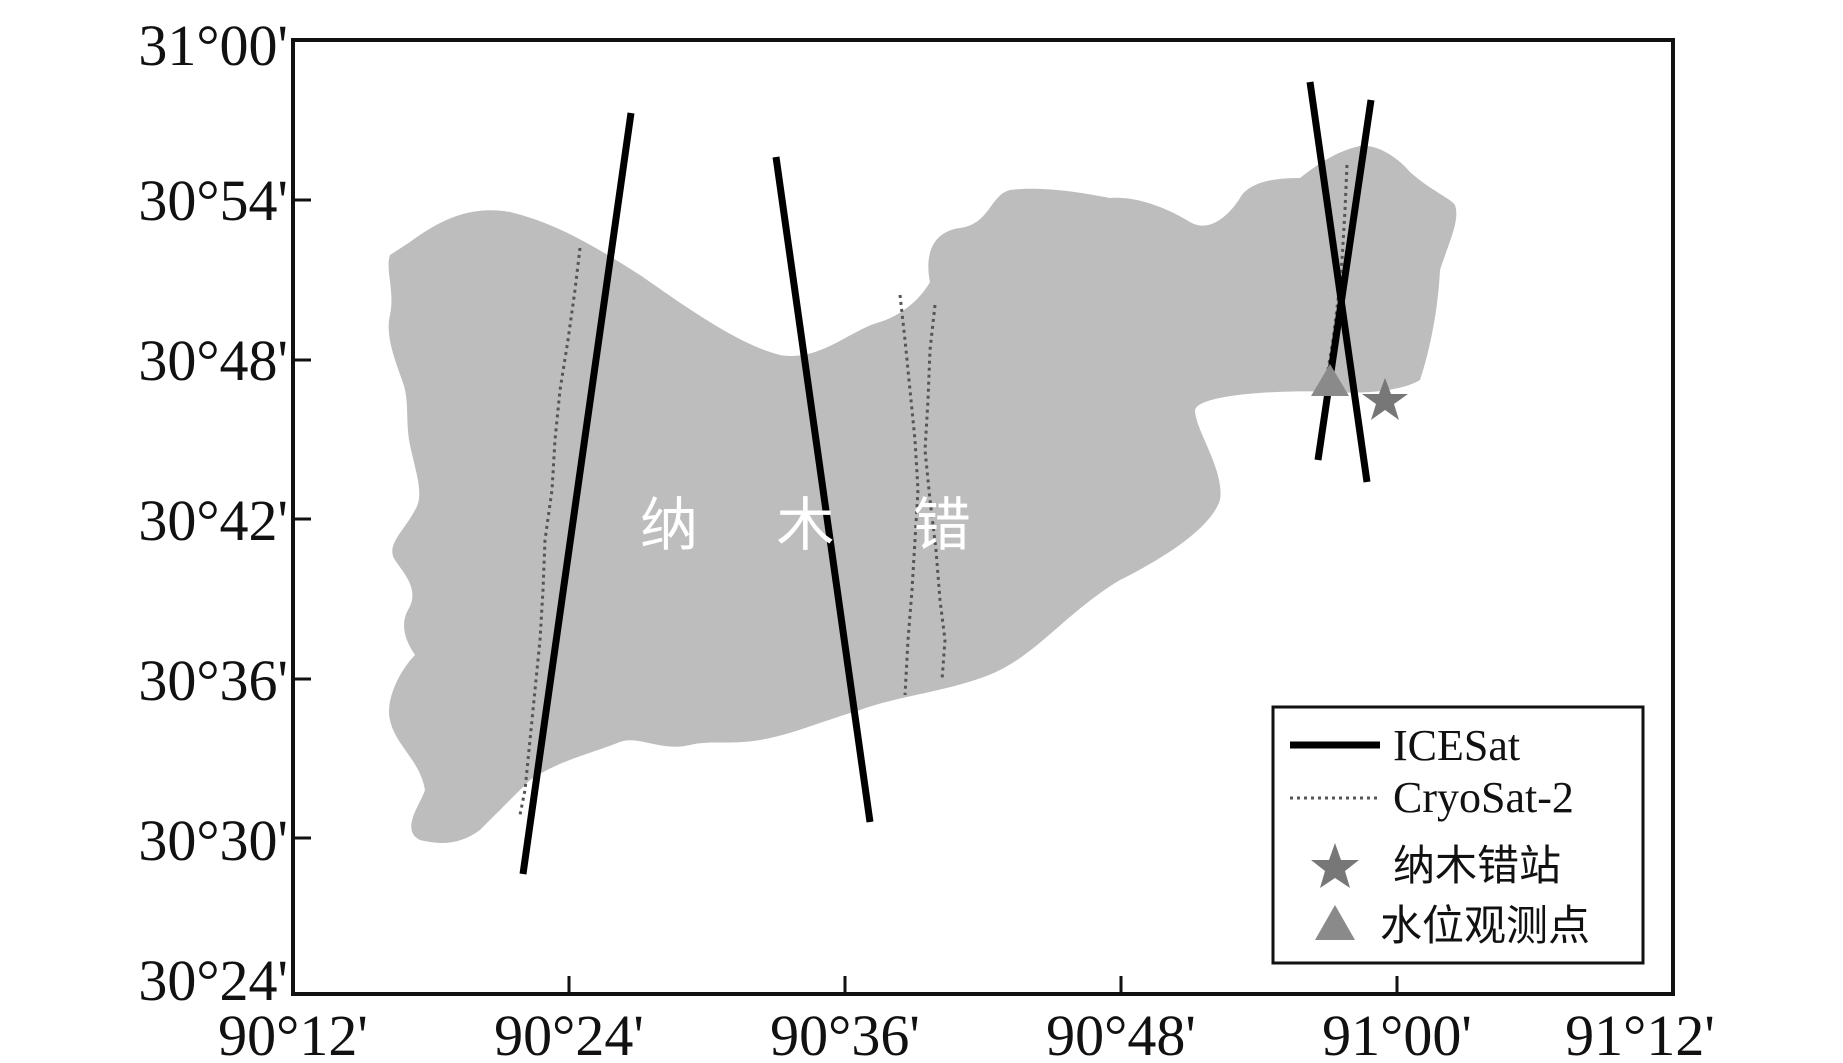 The height and width of the screenshot is (1063, 1843). What do you see at coordinates (213, 840) in the screenshot?
I see `y-tick-label: 30°30'` at bounding box center [213, 840].